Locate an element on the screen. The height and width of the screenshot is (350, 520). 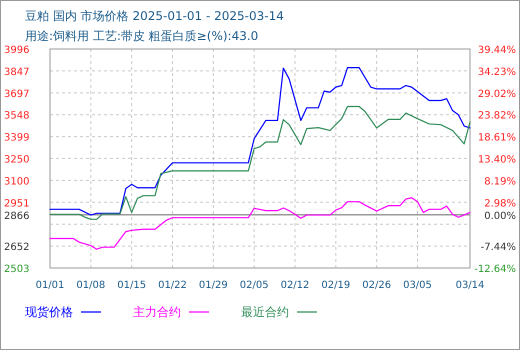
y2-tick-label: 13.40% is located at coordinates (497, 160).